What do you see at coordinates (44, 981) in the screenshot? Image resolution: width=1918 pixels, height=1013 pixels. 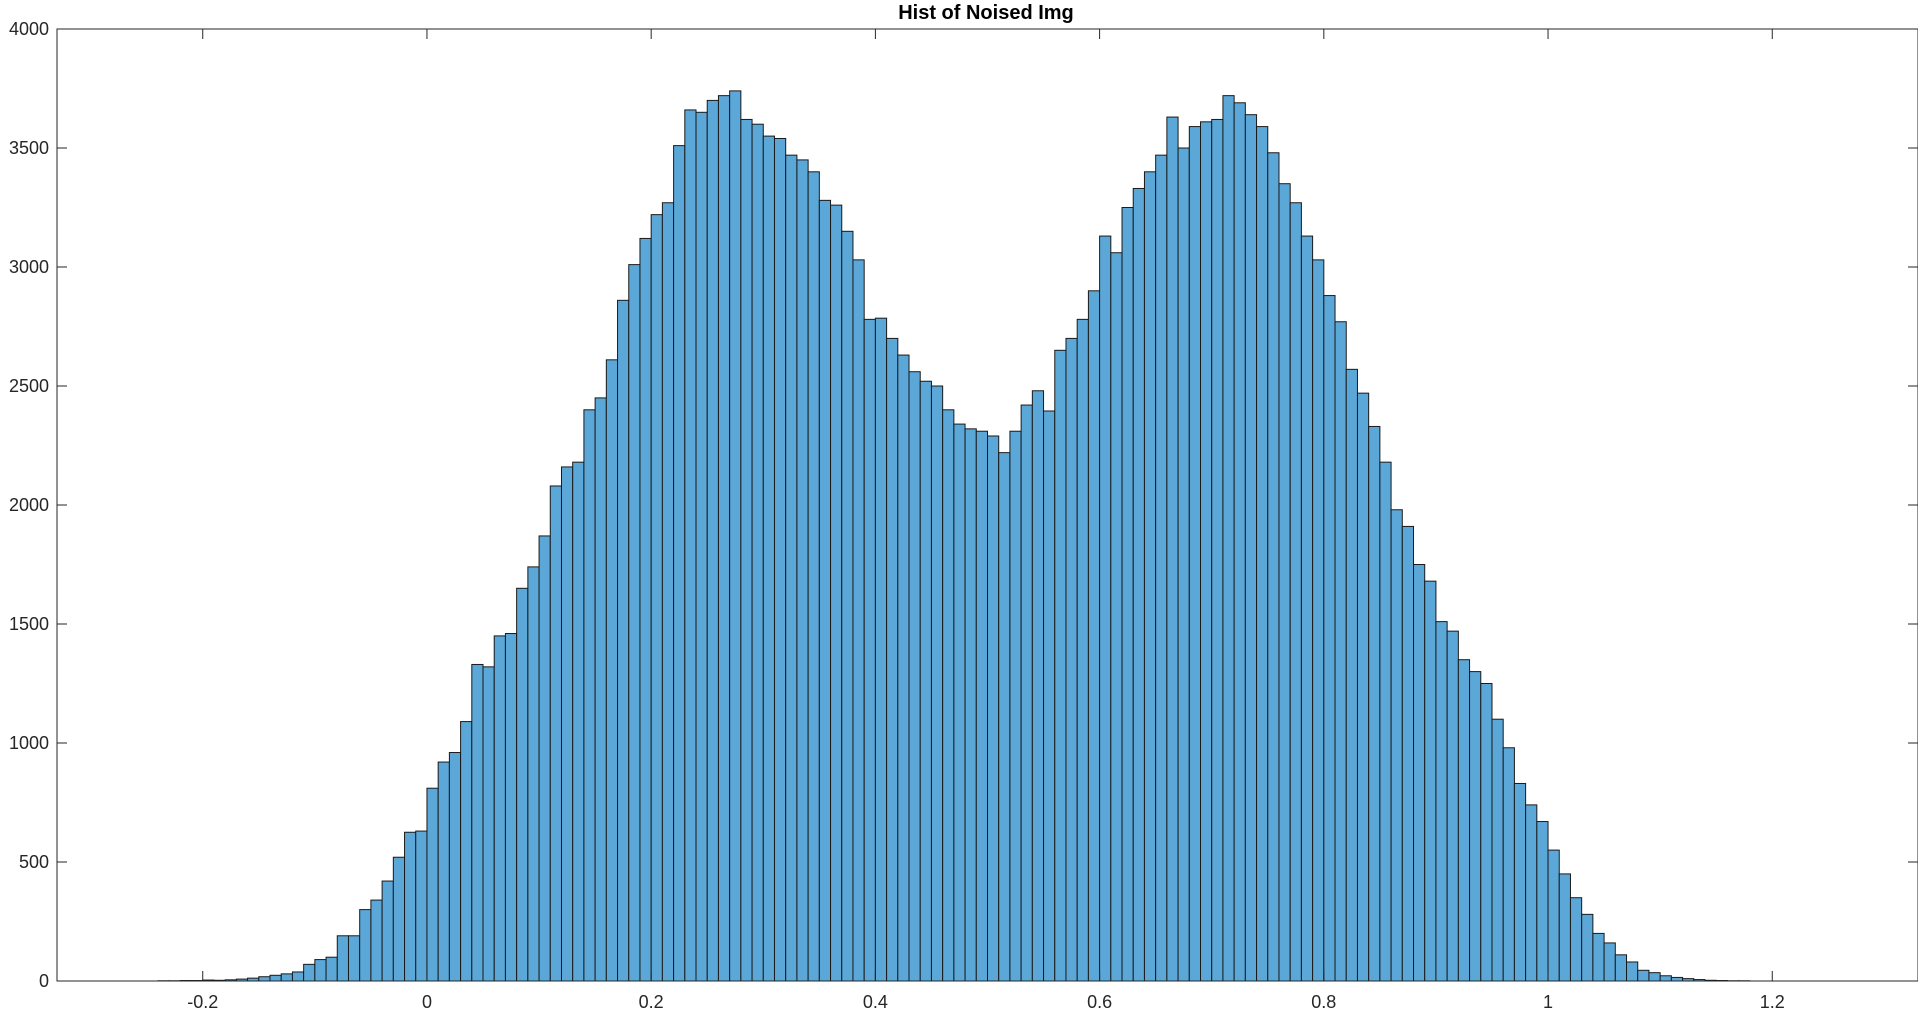 I see `y-tick-label: 0` at bounding box center [44, 981].